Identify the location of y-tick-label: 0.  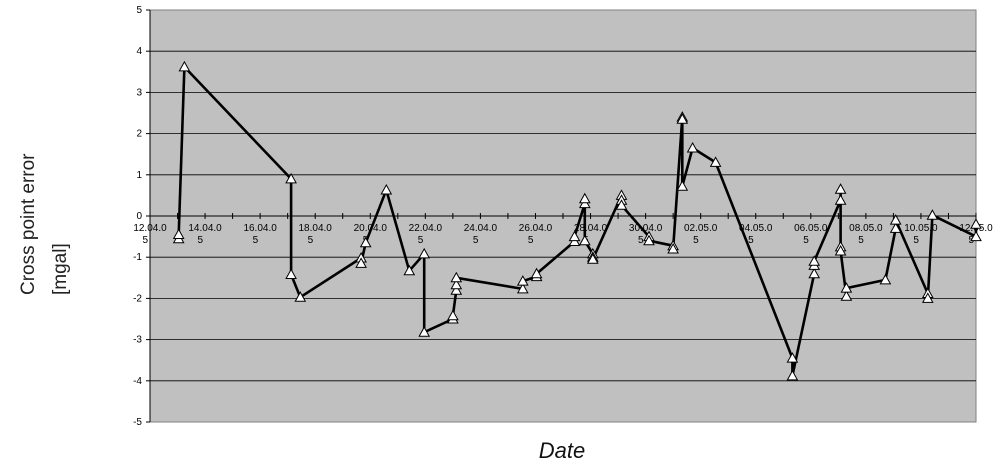
(139, 216).